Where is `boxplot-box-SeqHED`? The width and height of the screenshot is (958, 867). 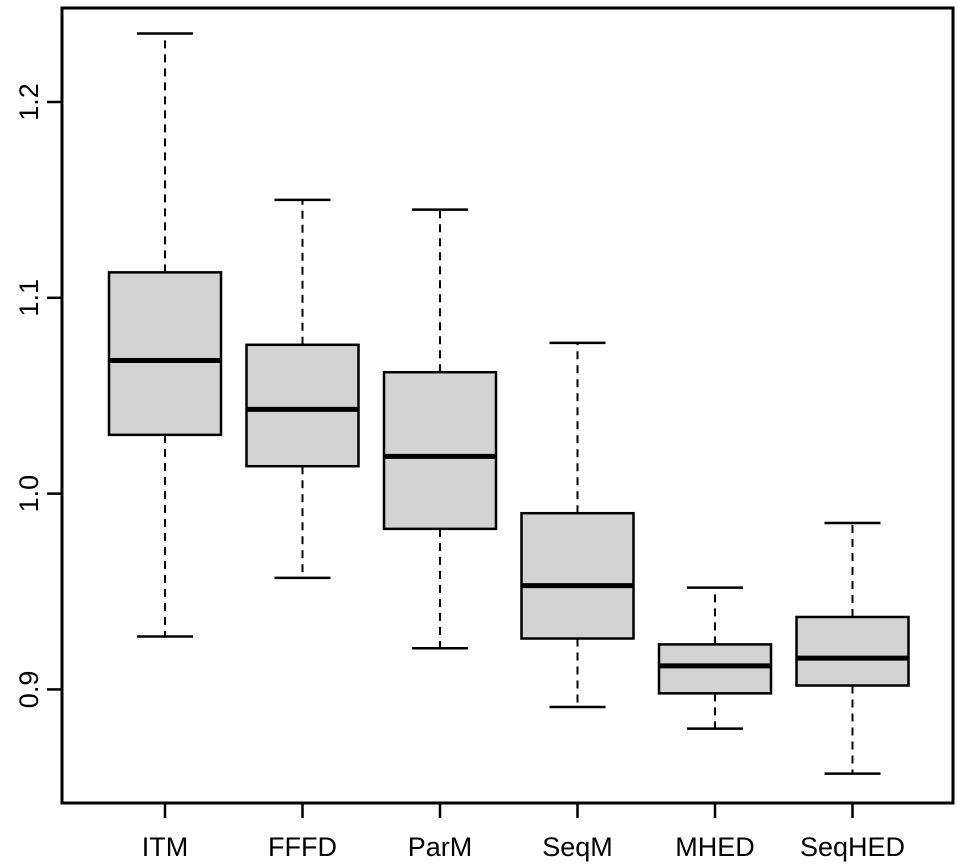
boxplot-box-SeqHED is located at coordinates (852, 648).